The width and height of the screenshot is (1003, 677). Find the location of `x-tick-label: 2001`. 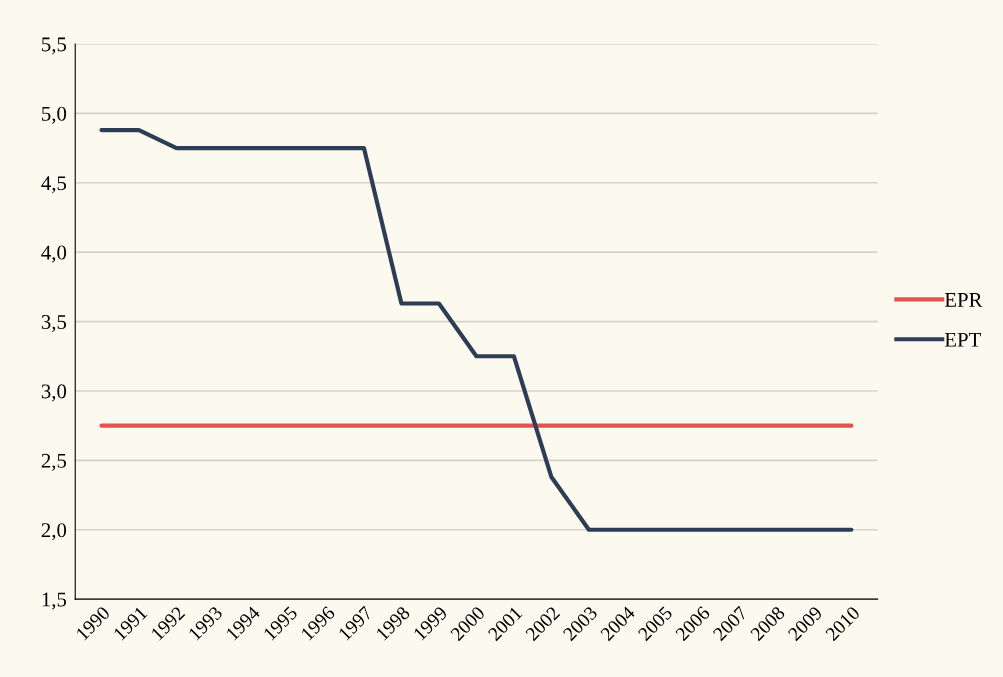

x-tick-label: 2001 is located at coordinates (505, 623).